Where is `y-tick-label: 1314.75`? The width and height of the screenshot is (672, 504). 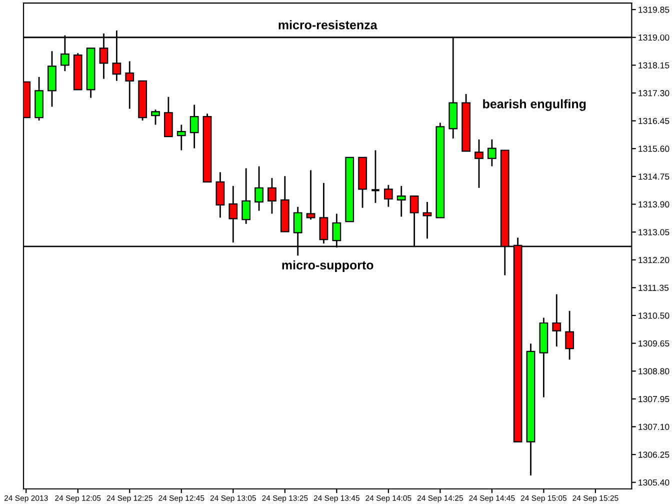
y-tick-label: 1314.75 is located at coordinates (654, 176).